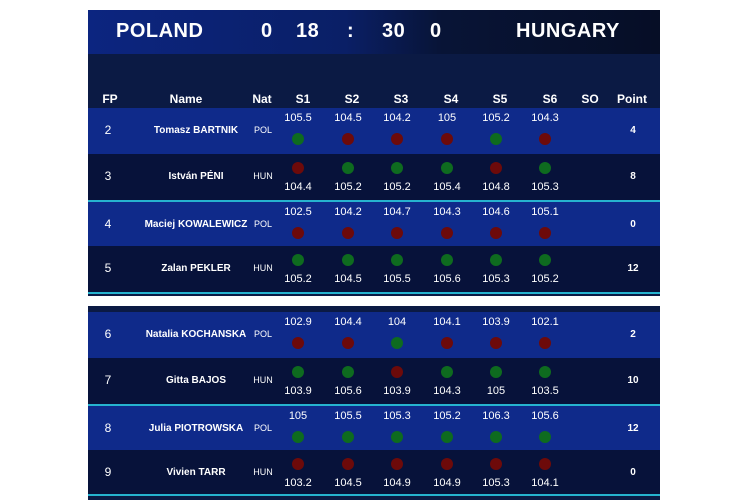 This screenshot has height=504, width=755. I want to click on row-points: 12, so click(633, 428).